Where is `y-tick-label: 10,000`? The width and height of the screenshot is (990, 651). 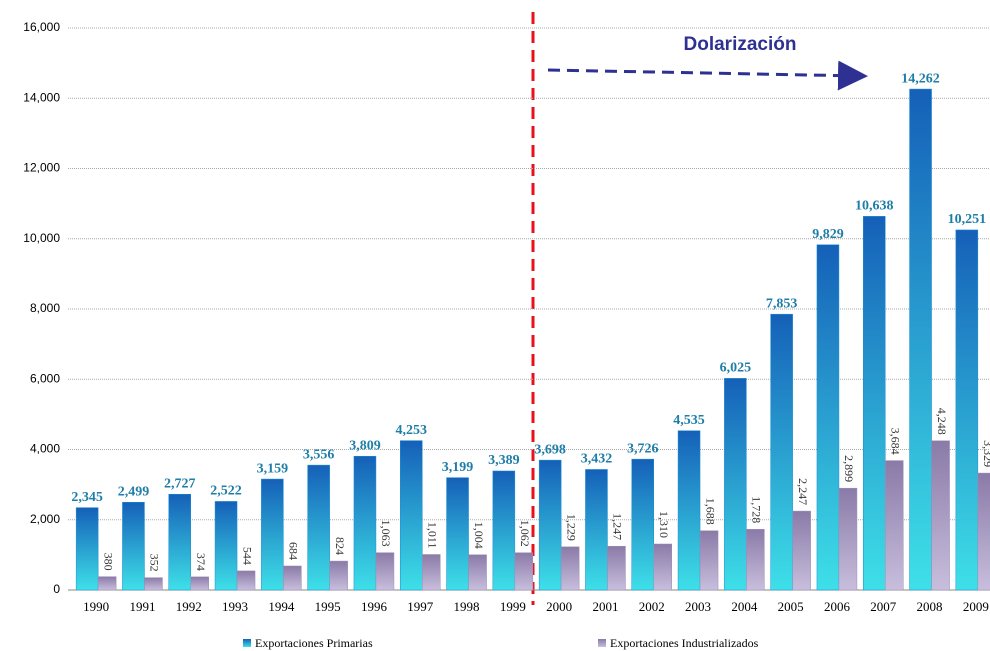
y-tick-label: 10,000 is located at coordinates (41, 238).